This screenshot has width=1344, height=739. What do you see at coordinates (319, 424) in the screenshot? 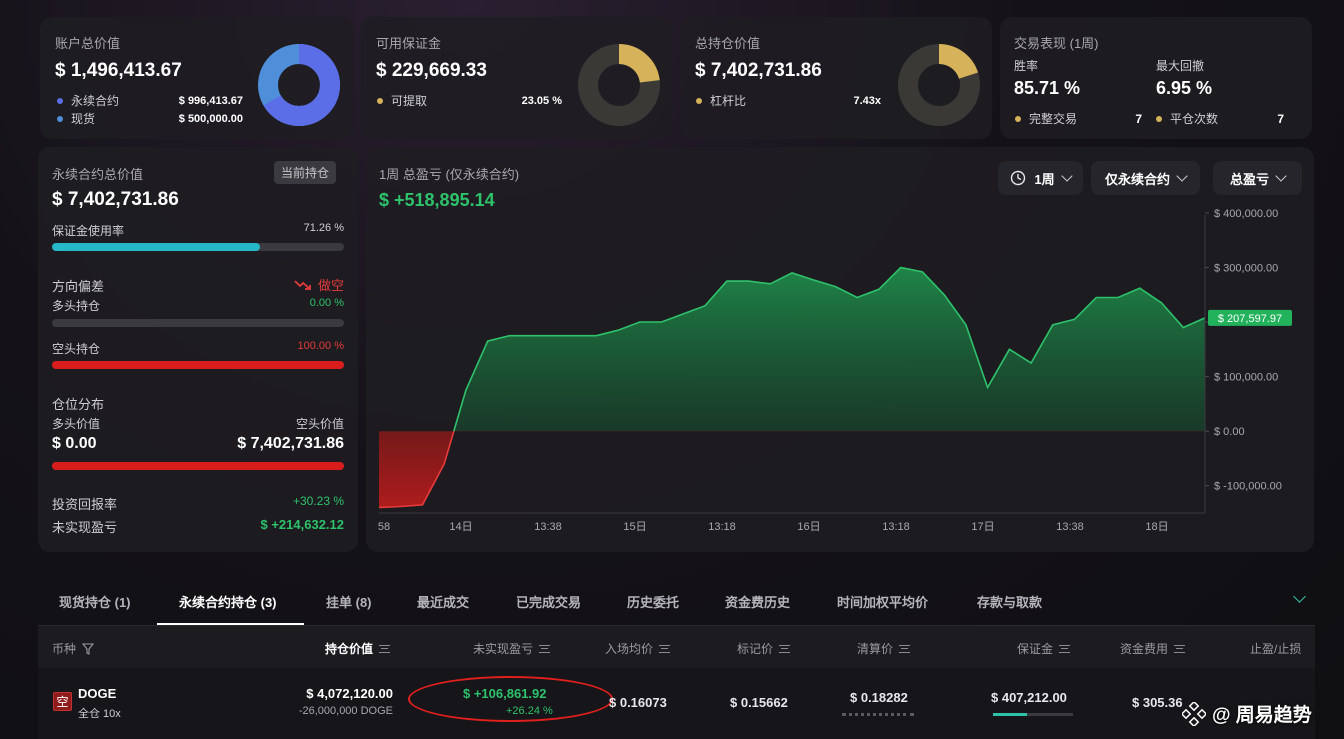
I see `short-value-label: 空头价值` at bounding box center [319, 424].